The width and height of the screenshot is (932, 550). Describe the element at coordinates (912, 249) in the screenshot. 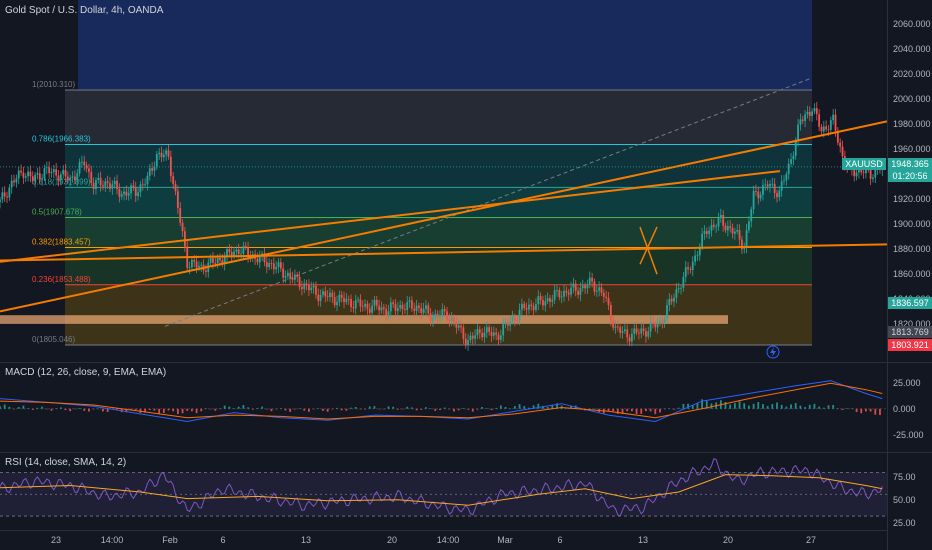

I see `price-tick: 1880.000` at that location.